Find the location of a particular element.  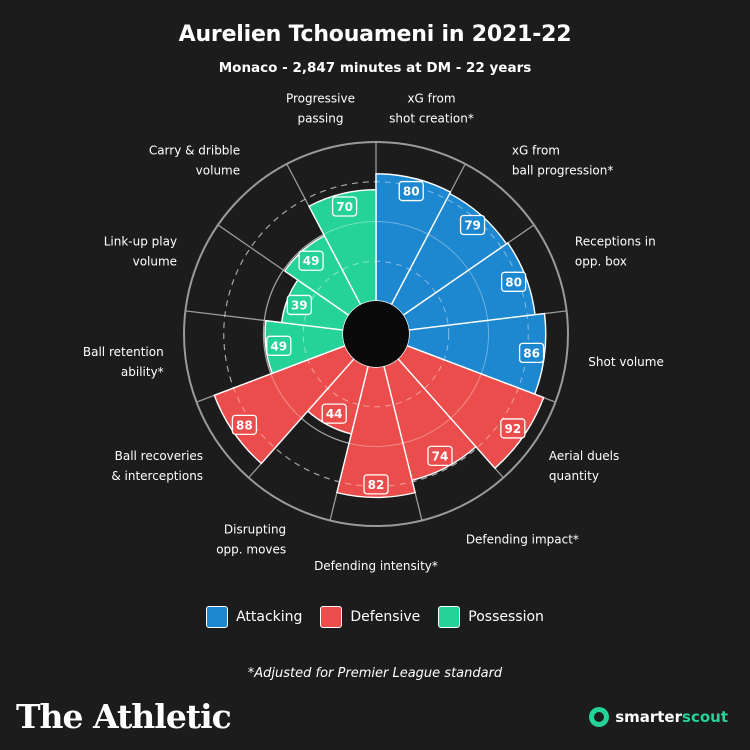

smarterscout-icon is located at coordinates (599, 717).